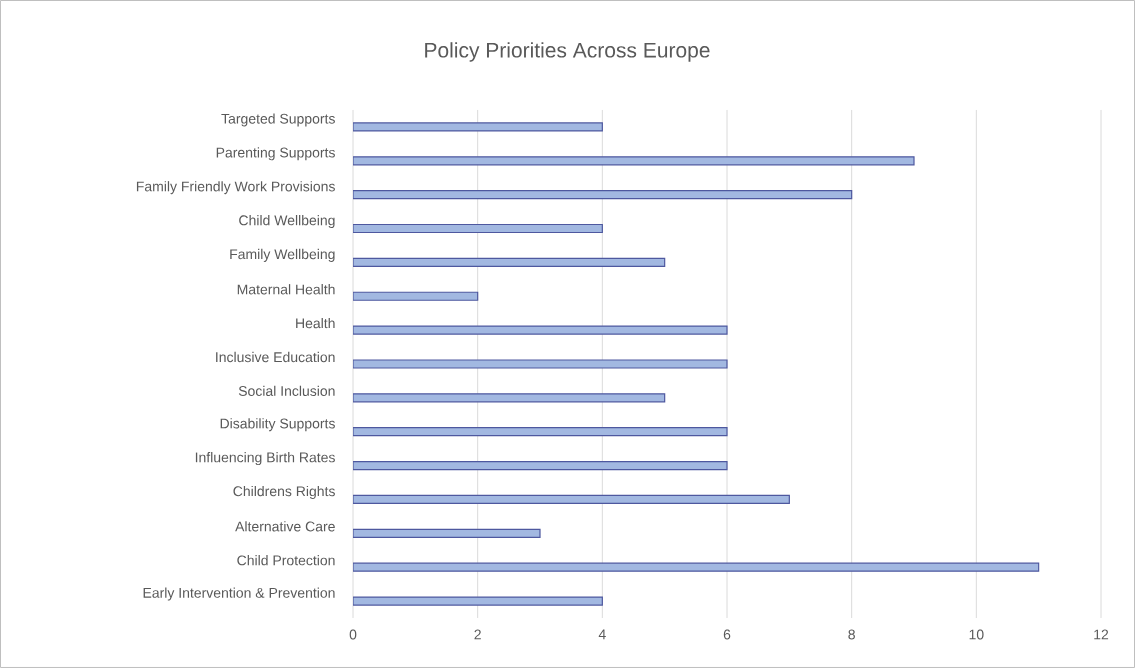 The width and height of the screenshot is (1135, 668). What do you see at coordinates (286, 560) in the screenshot?
I see `y-tick-label: Child Protection` at bounding box center [286, 560].